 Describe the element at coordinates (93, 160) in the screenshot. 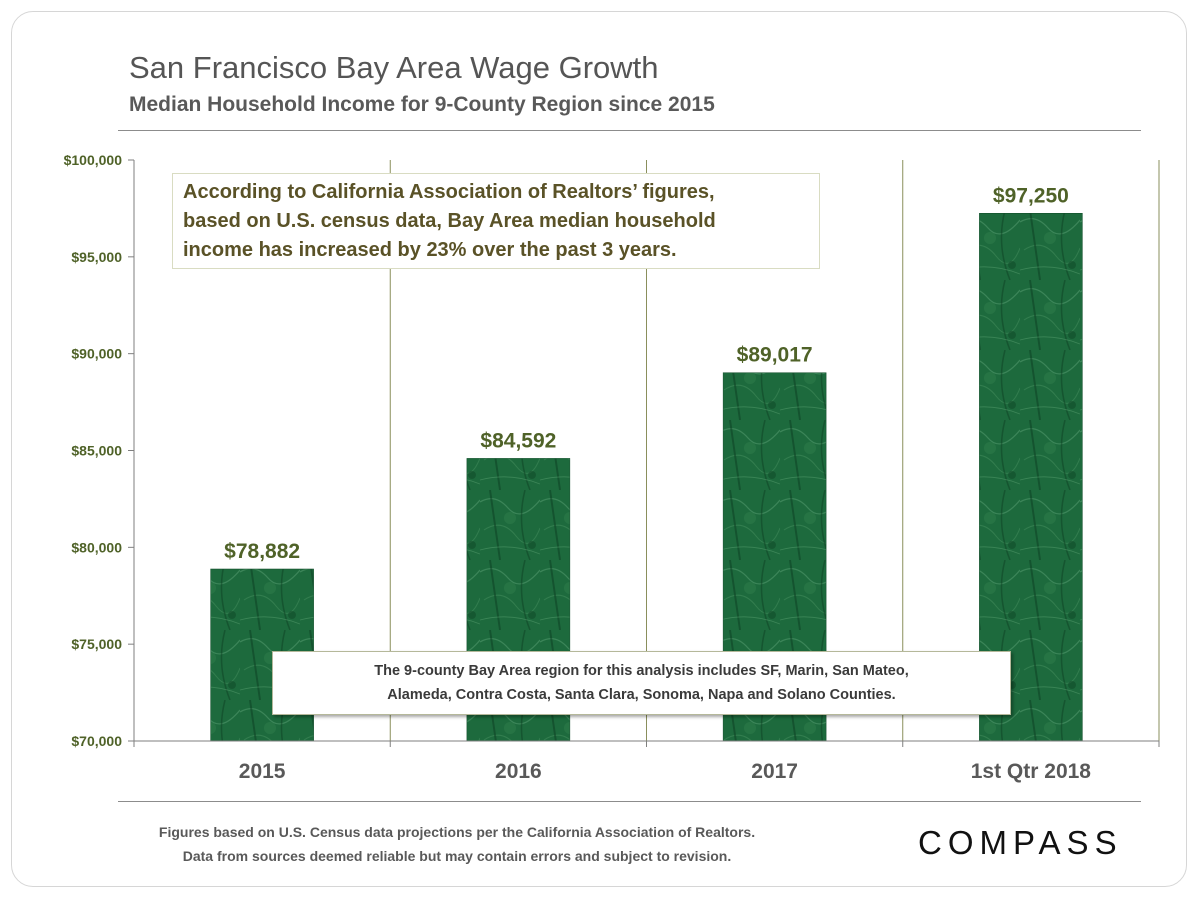

I see `y-tick-label: $100,000` at that location.